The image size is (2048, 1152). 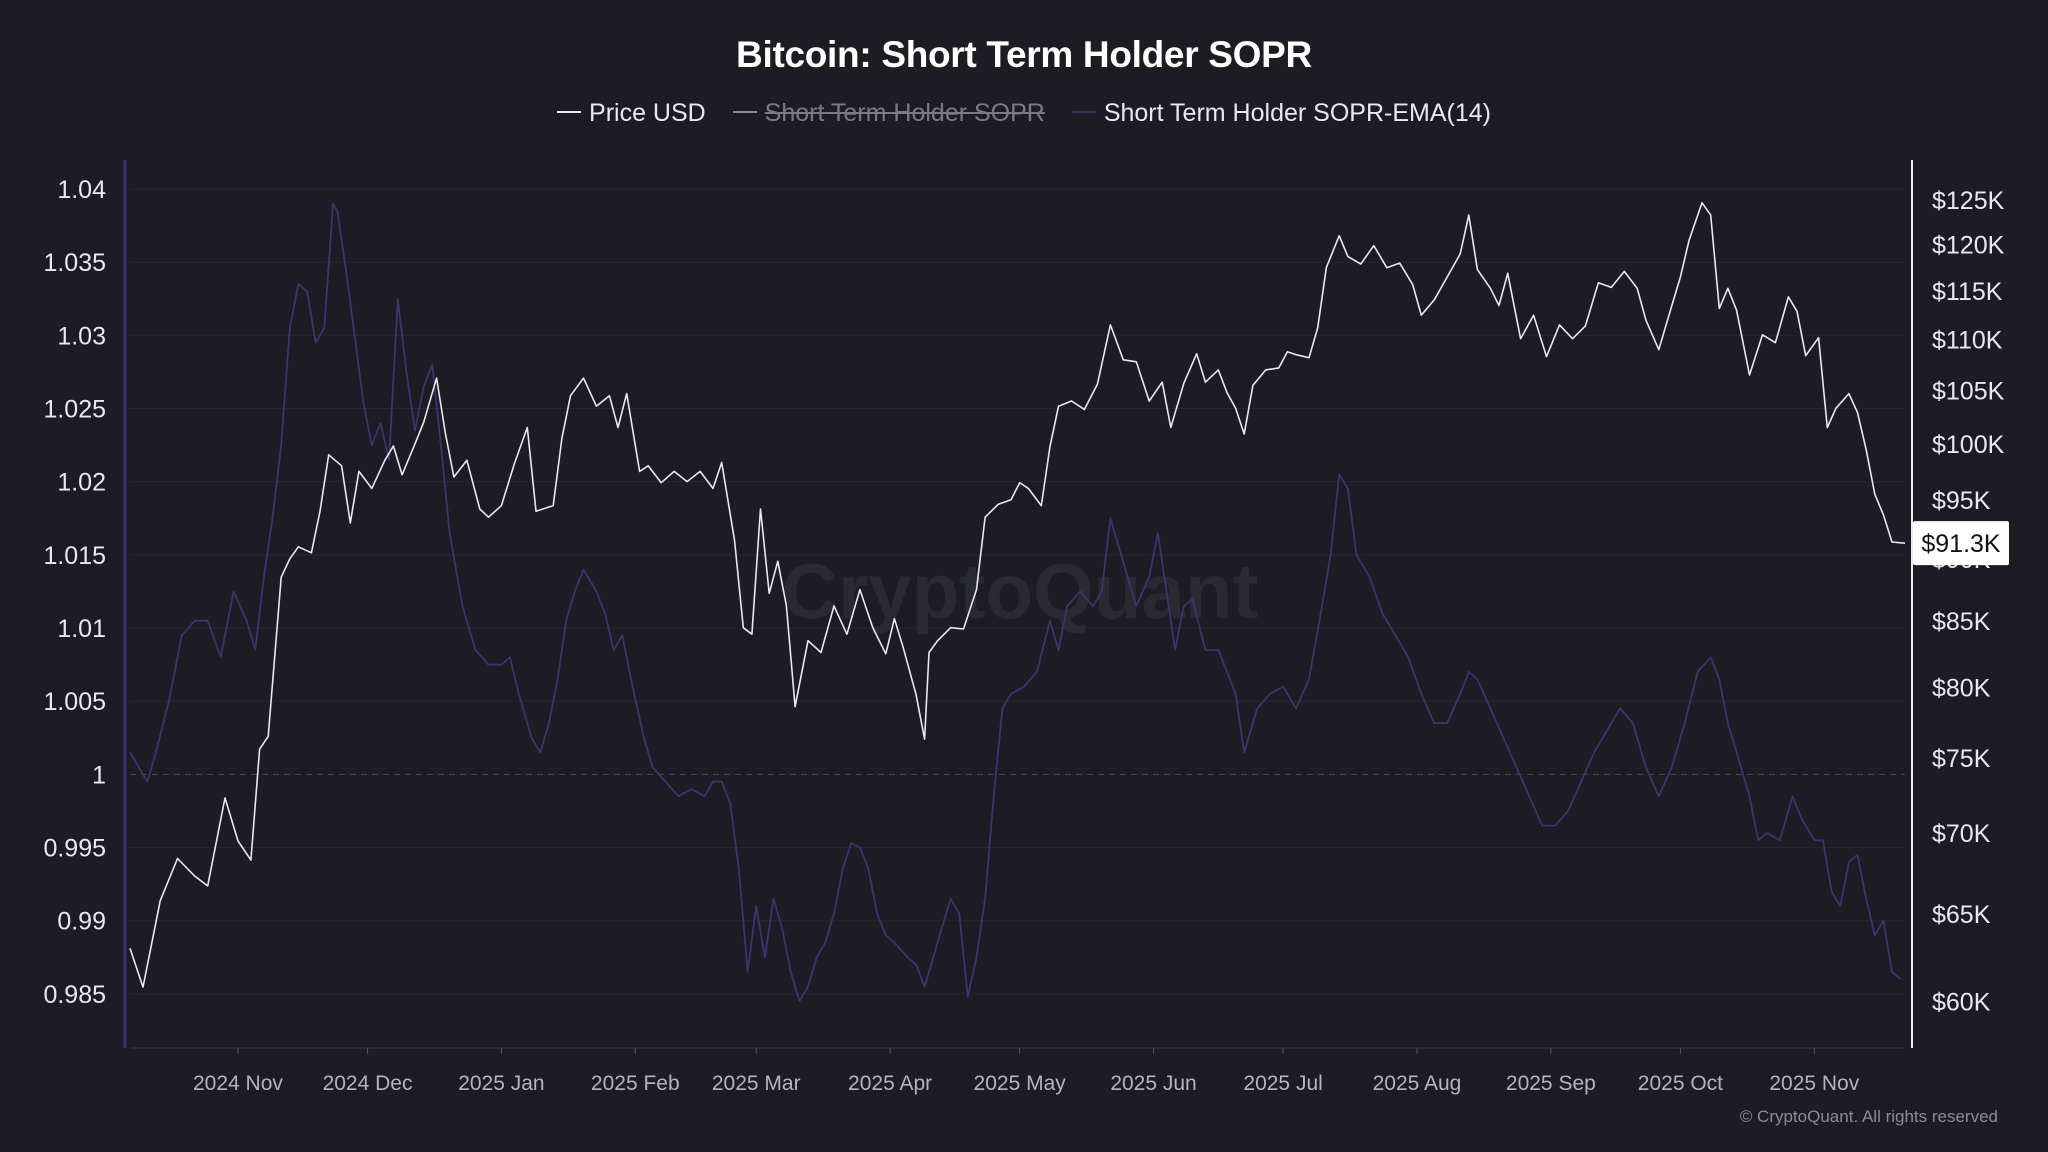 What do you see at coordinates (1968, 392) in the screenshot?
I see `right-tick-label: $105K` at bounding box center [1968, 392].